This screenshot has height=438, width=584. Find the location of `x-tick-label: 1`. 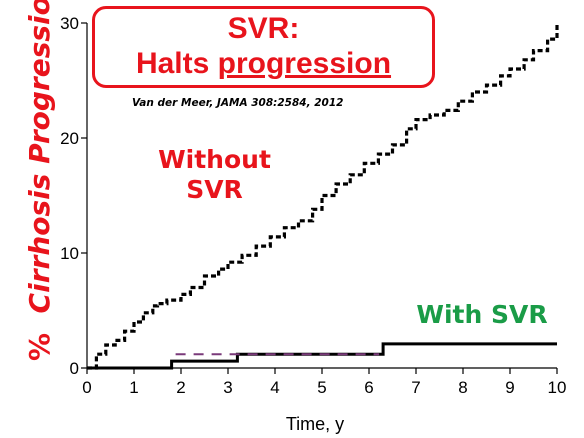

x-tick-label: 1 is located at coordinates (133, 387).